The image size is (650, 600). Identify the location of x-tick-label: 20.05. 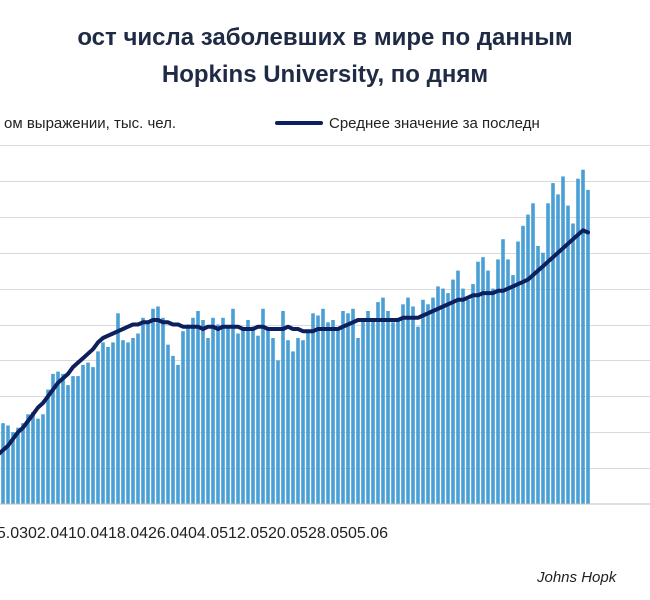
(288, 533).